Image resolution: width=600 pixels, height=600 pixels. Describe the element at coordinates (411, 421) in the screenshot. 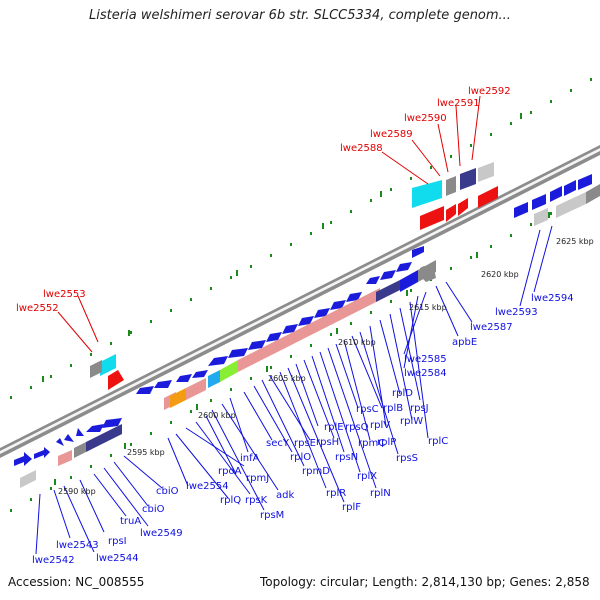

I see `gene-label: rplW` at that location.